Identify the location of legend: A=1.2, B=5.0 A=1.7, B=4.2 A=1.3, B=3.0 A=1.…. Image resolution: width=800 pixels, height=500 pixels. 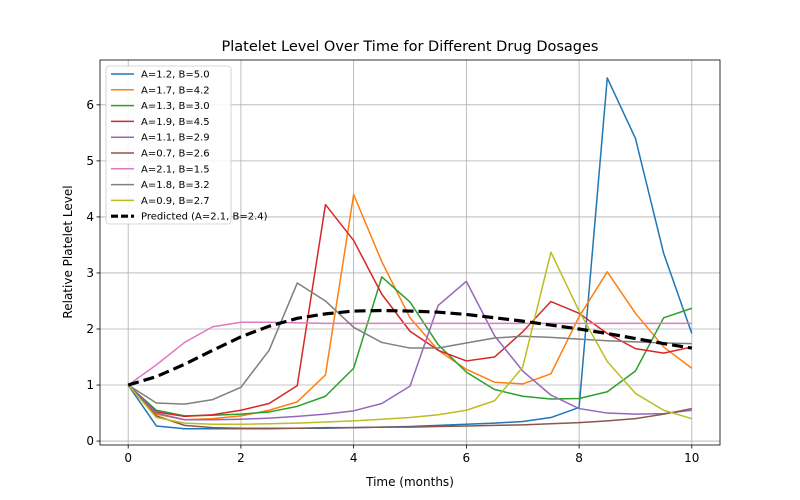
(186, 145).